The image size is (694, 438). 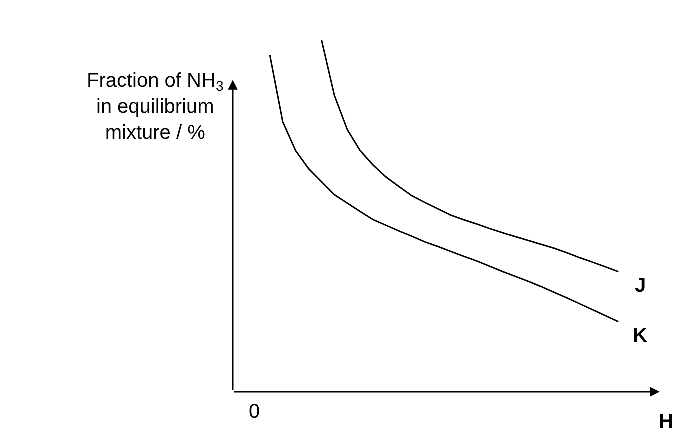 I want to click on series-label: J, so click(x=640, y=286).